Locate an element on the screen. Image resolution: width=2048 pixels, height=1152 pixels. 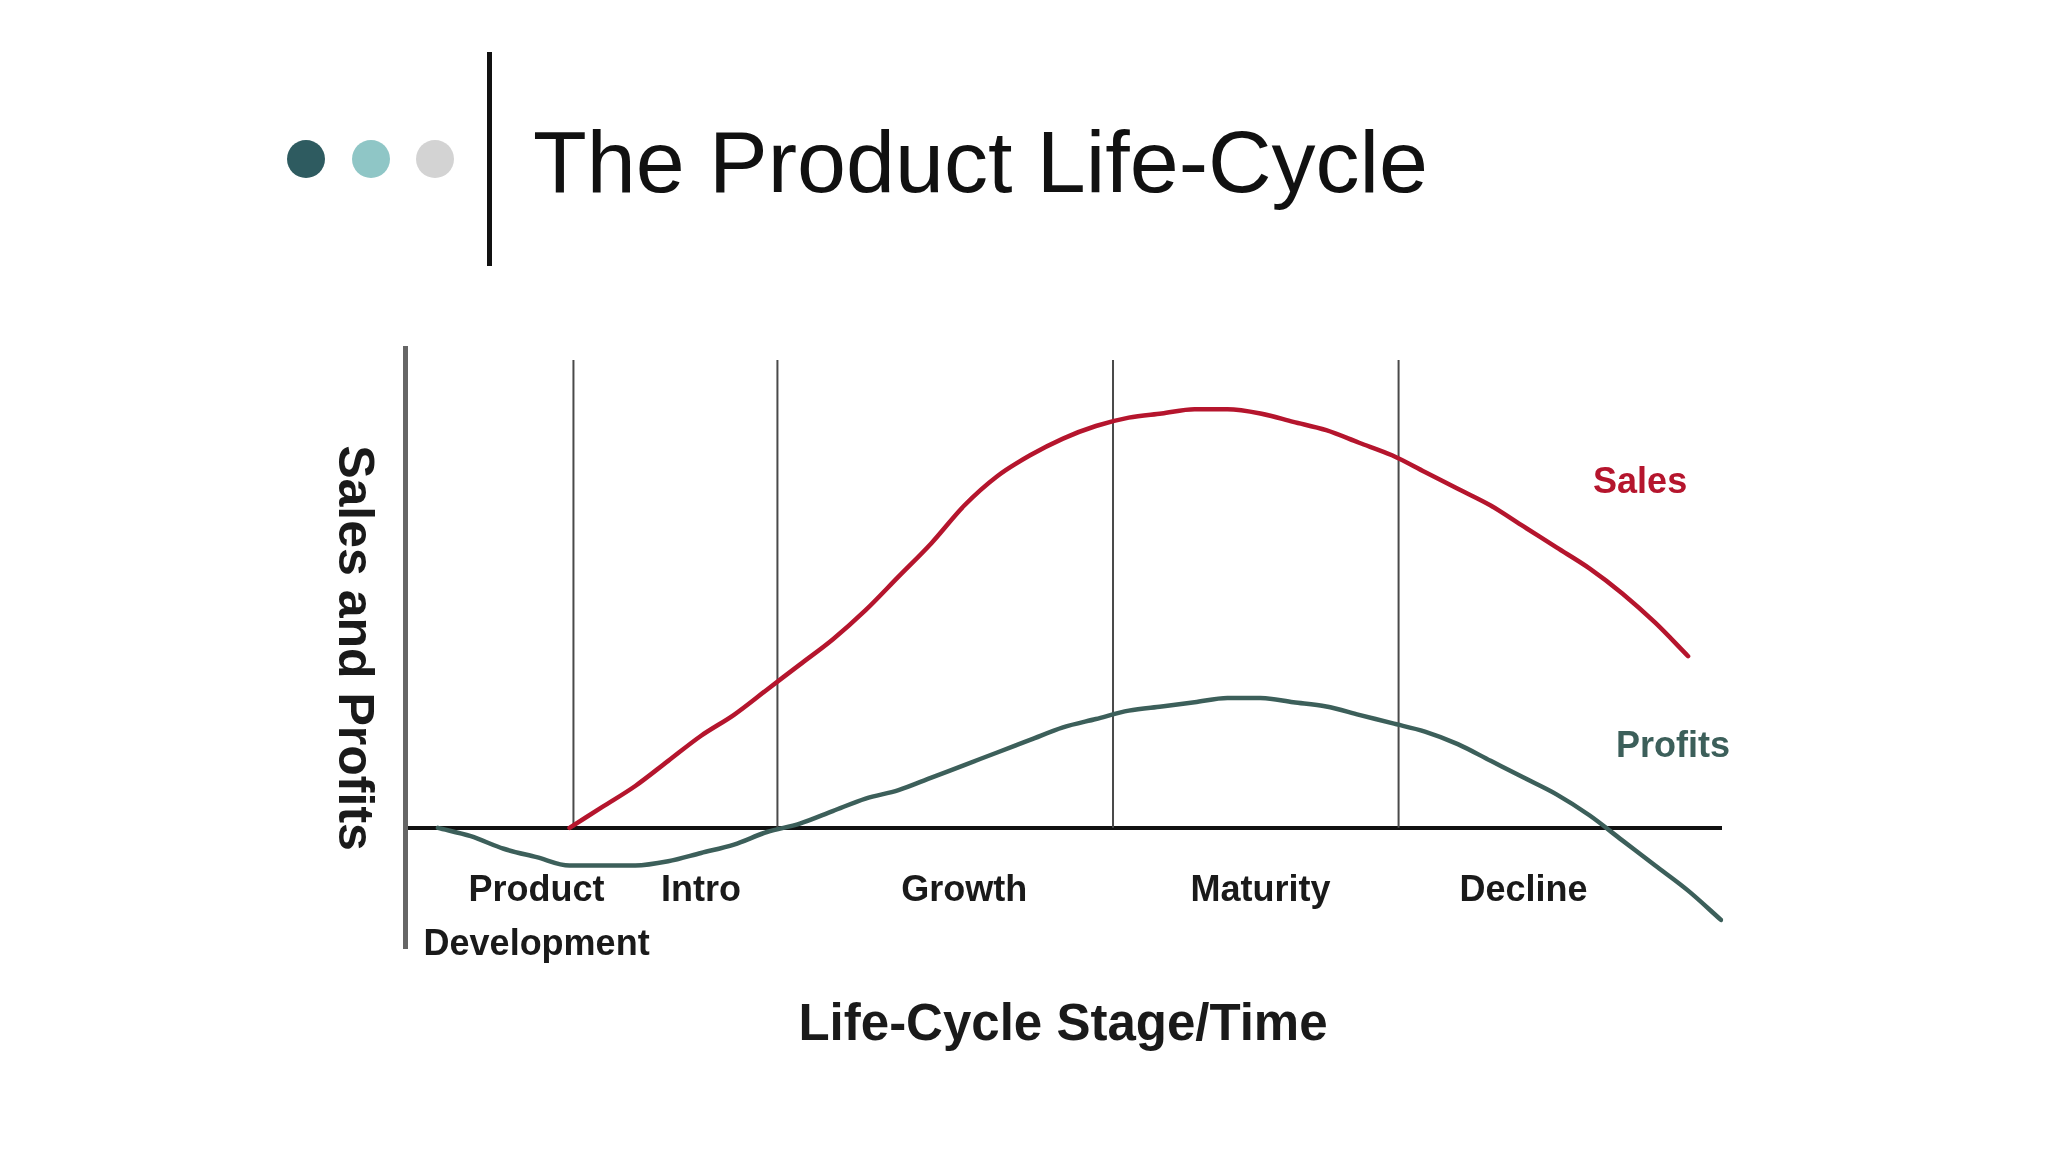
x-tick-label: Growth is located at coordinates (964, 888).